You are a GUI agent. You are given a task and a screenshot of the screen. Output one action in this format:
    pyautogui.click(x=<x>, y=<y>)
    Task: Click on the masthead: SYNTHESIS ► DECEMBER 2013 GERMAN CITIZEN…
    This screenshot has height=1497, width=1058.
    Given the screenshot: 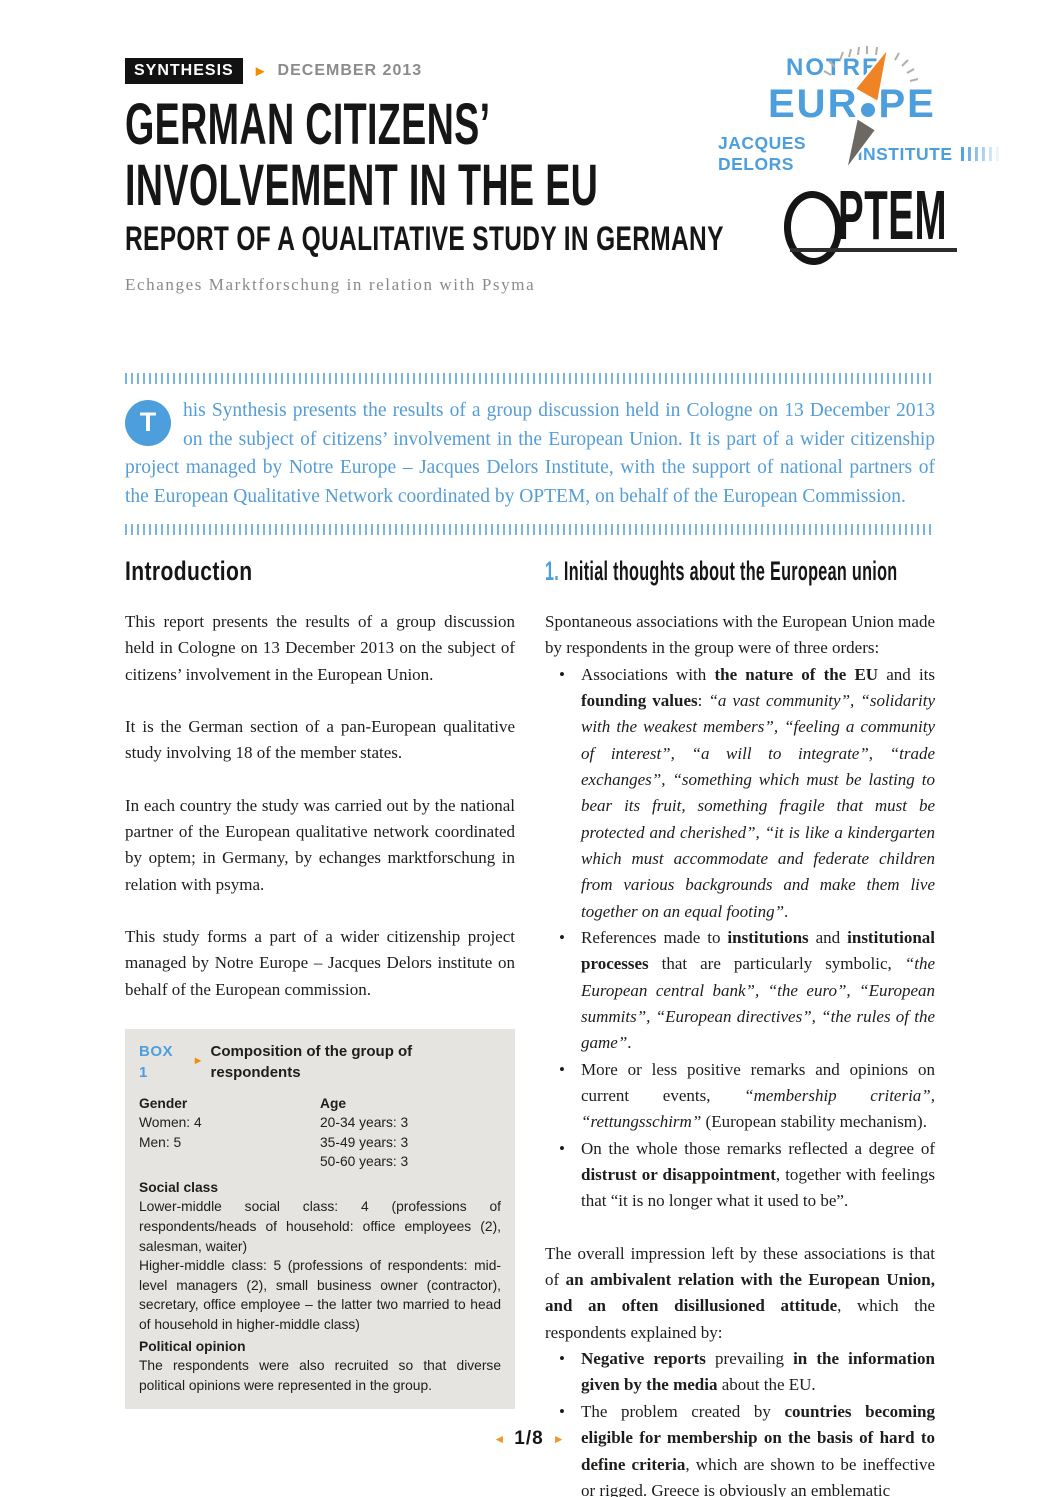 What is the action you would take?
    pyautogui.click(x=465, y=176)
    